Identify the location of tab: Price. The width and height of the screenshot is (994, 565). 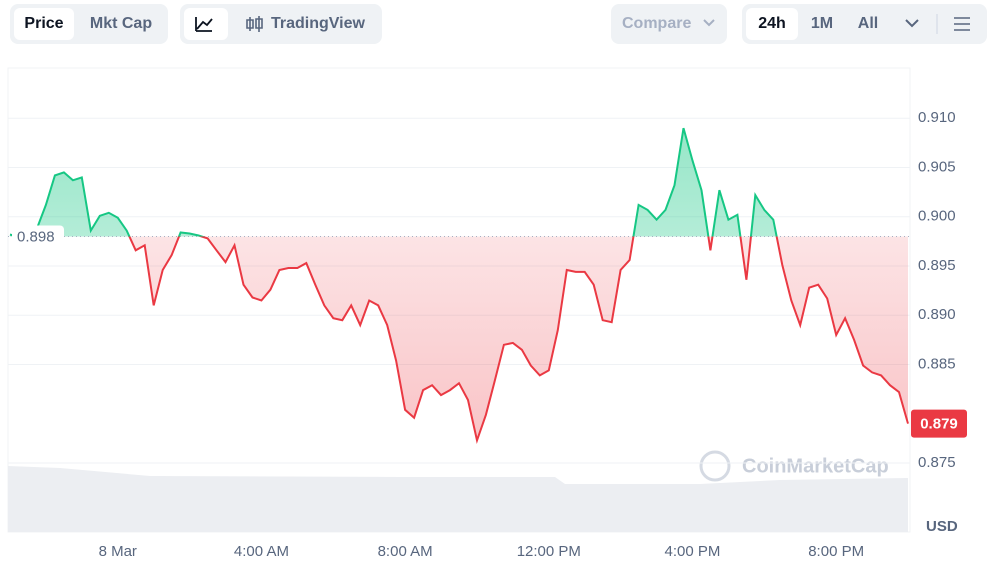
(43, 23).